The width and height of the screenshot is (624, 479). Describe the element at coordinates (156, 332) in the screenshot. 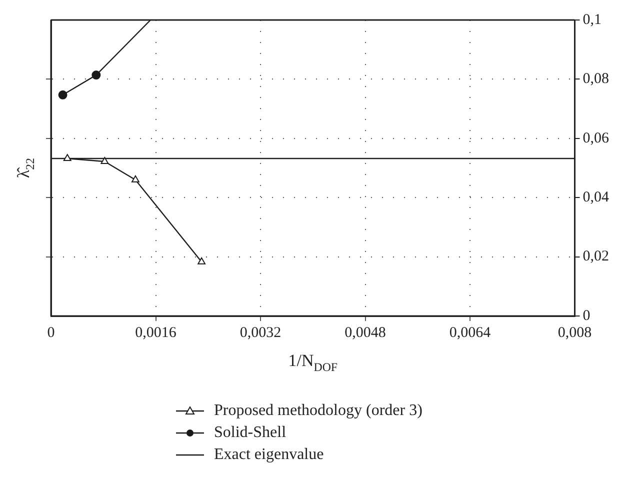

I see `x-tick-label: 0,0016` at that location.